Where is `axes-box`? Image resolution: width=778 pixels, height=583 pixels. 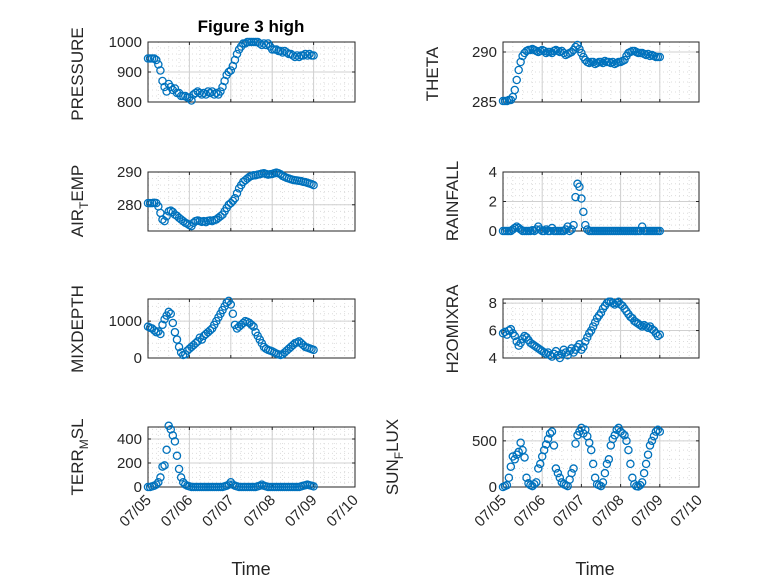 axes-box is located at coordinates (601, 72).